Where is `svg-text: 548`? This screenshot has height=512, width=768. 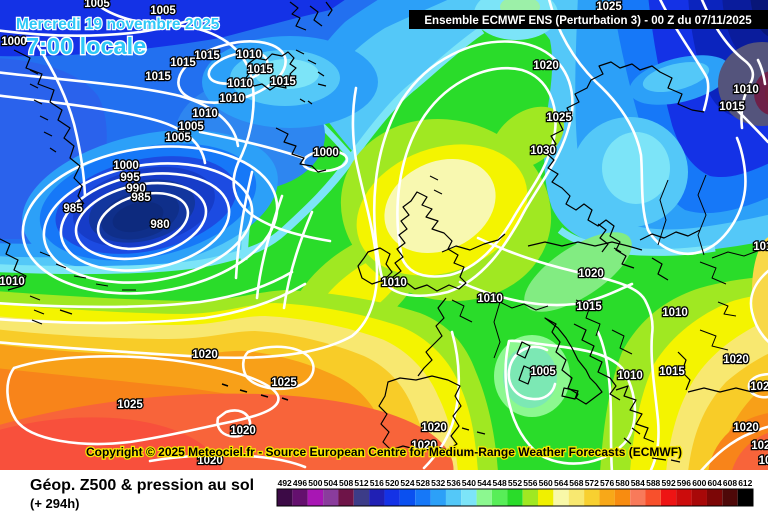
svg-text: 548 is located at coordinates (500, 483).